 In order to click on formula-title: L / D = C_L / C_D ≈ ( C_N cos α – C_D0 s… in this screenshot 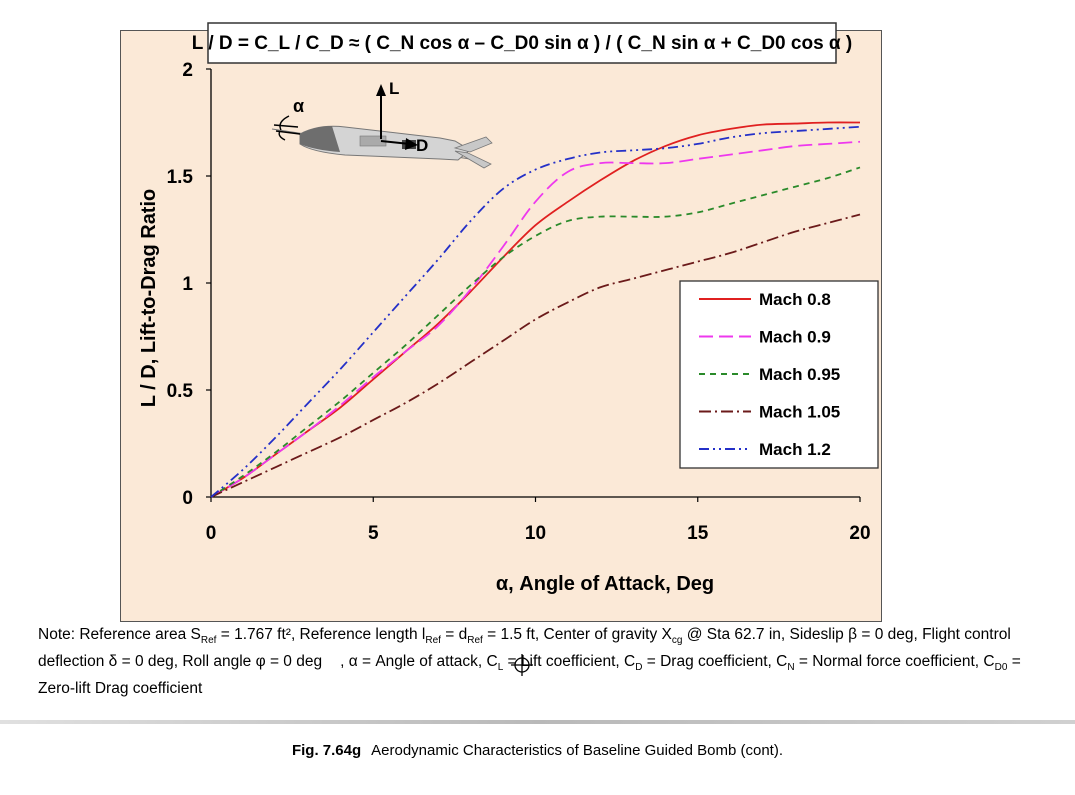, I will do `click(522, 43)`.